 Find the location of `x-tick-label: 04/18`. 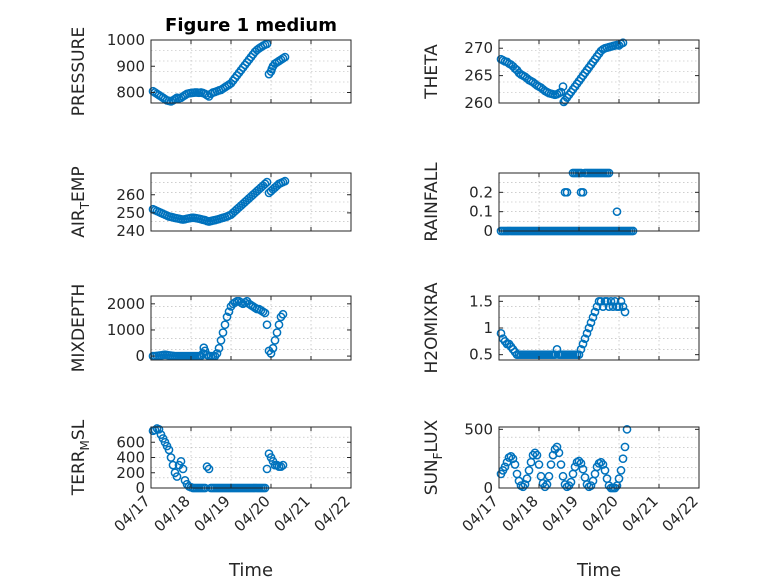

x-tick-label: 04/18 is located at coordinates (520, 513).